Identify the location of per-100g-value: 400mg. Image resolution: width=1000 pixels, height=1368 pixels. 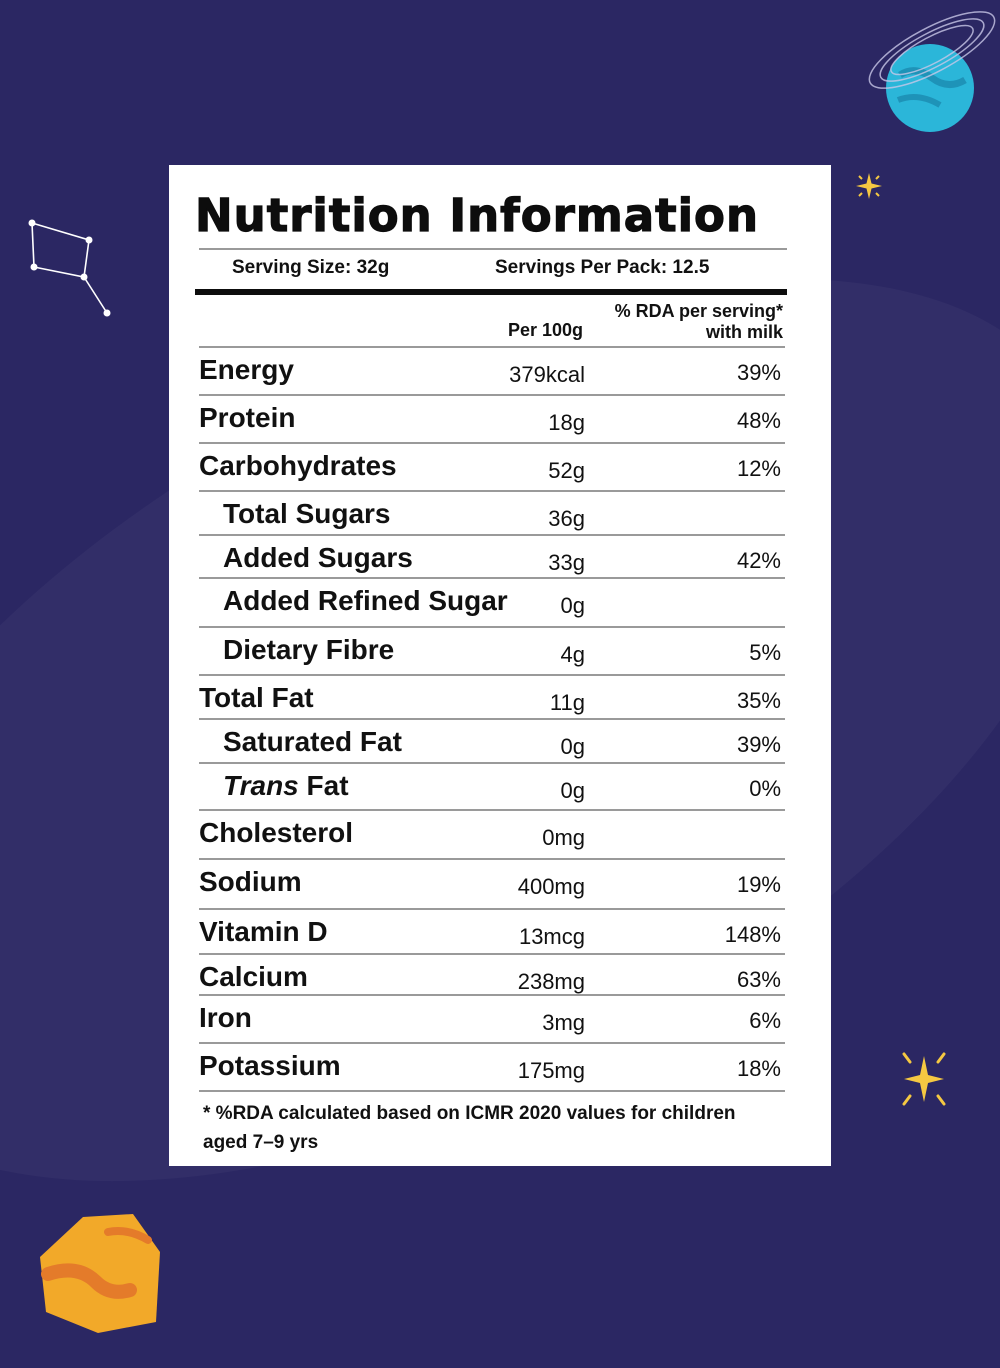
(551, 886).